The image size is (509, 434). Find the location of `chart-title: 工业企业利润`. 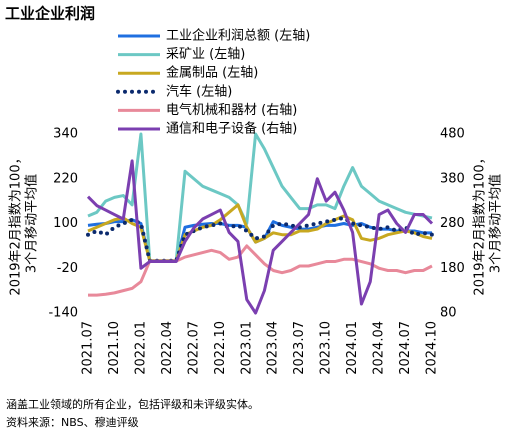

chart-title: 工业企业利润 is located at coordinates (50, 14).